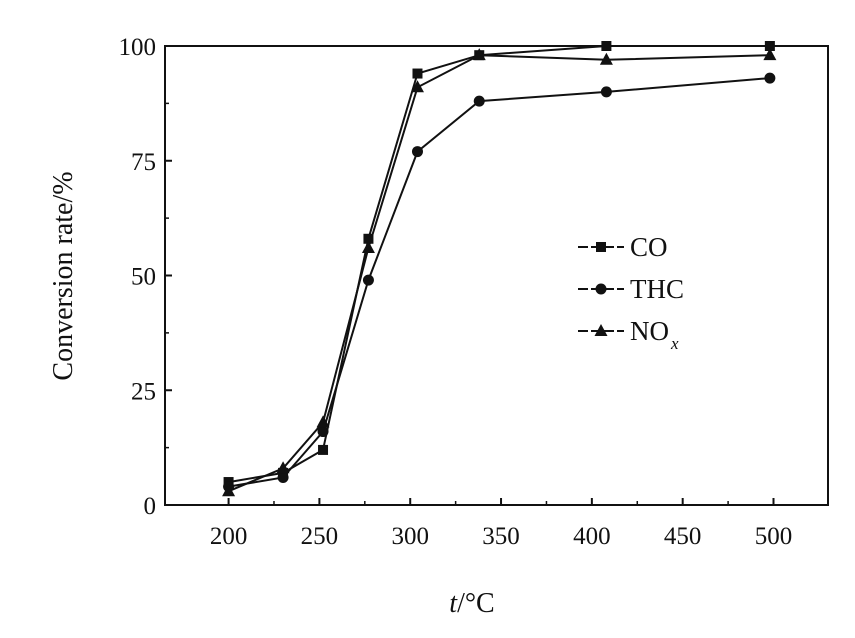 The image size is (855, 638). I want to click on x-tick-label: 300, so click(410, 536).